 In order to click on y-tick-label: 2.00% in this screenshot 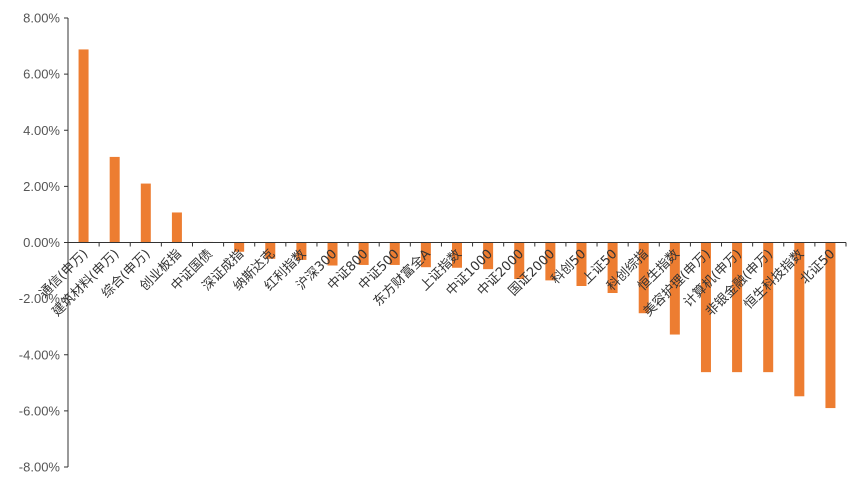, I will do `click(41, 186)`.